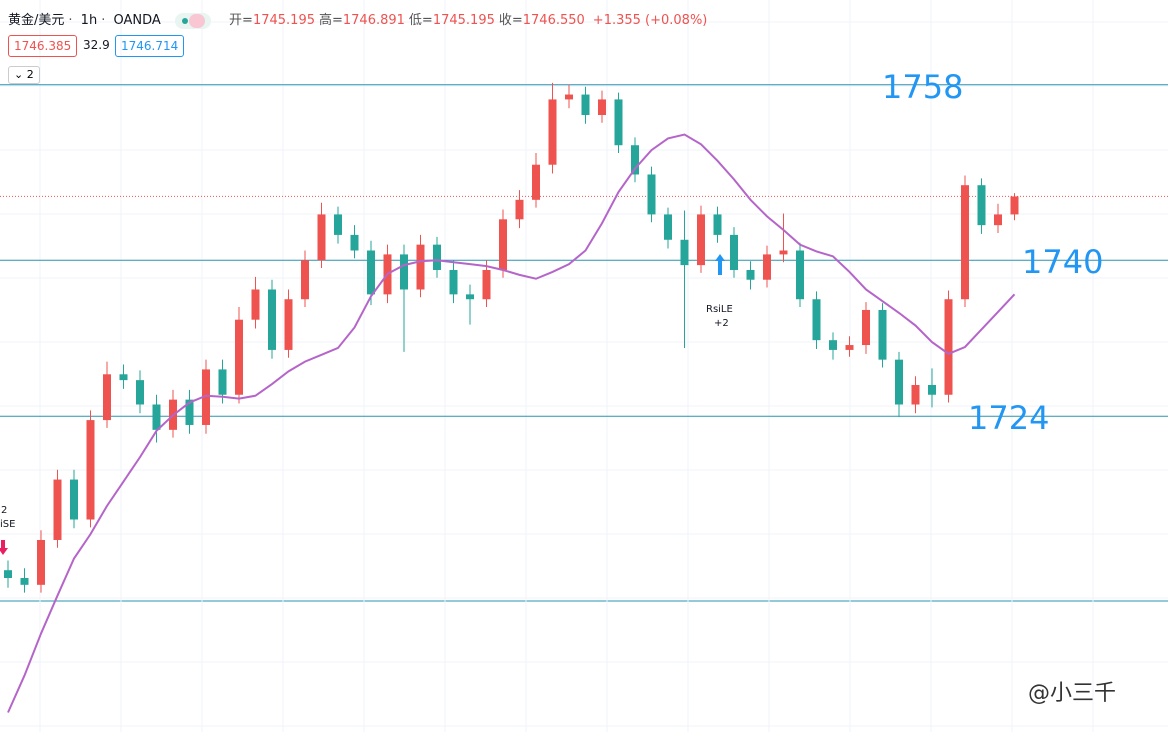  Describe the element at coordinates (721, 323) in the screenshot. I see `long-qty: +2` at that location.